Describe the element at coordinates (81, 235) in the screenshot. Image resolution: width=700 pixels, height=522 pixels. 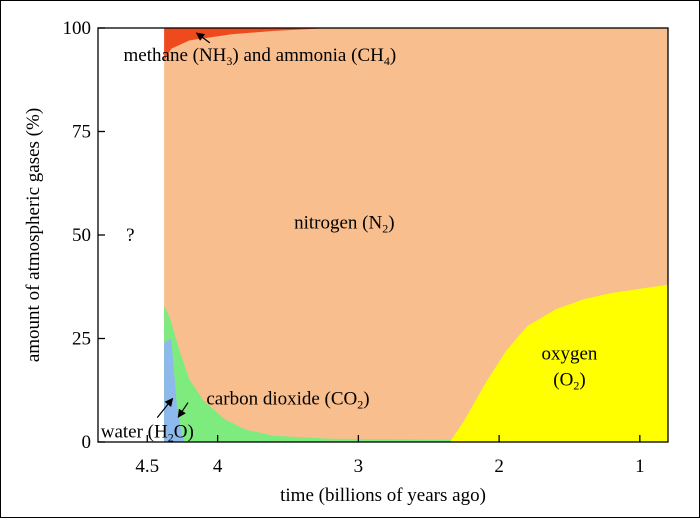
I see `y-tick-label: 50` at that location.